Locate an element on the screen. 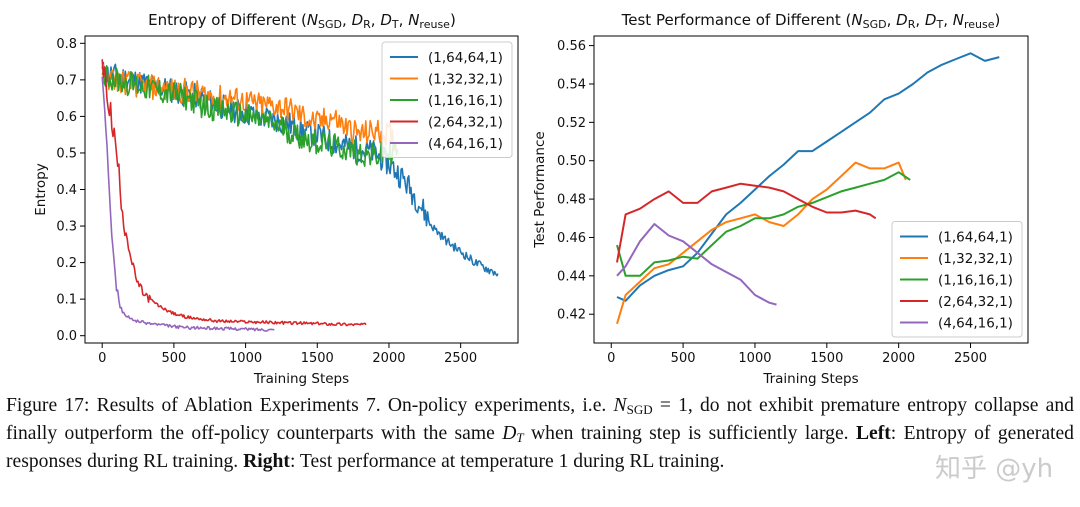 The image size is (1080, 507). y-tick-label: 0.8 is located at coordinates (66, 44).